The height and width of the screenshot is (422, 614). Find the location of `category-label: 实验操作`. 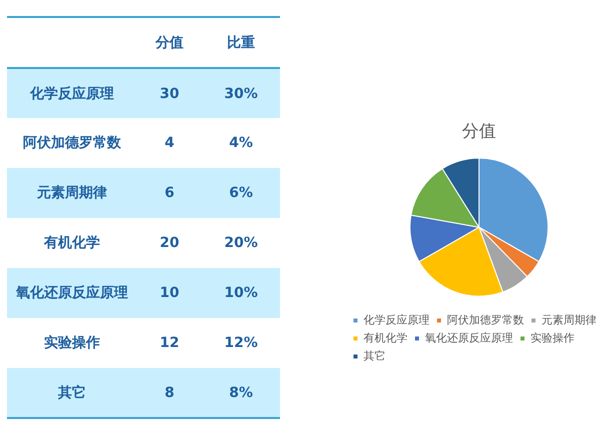

category-label: 实验操作 is located at coordinates (72, 343).